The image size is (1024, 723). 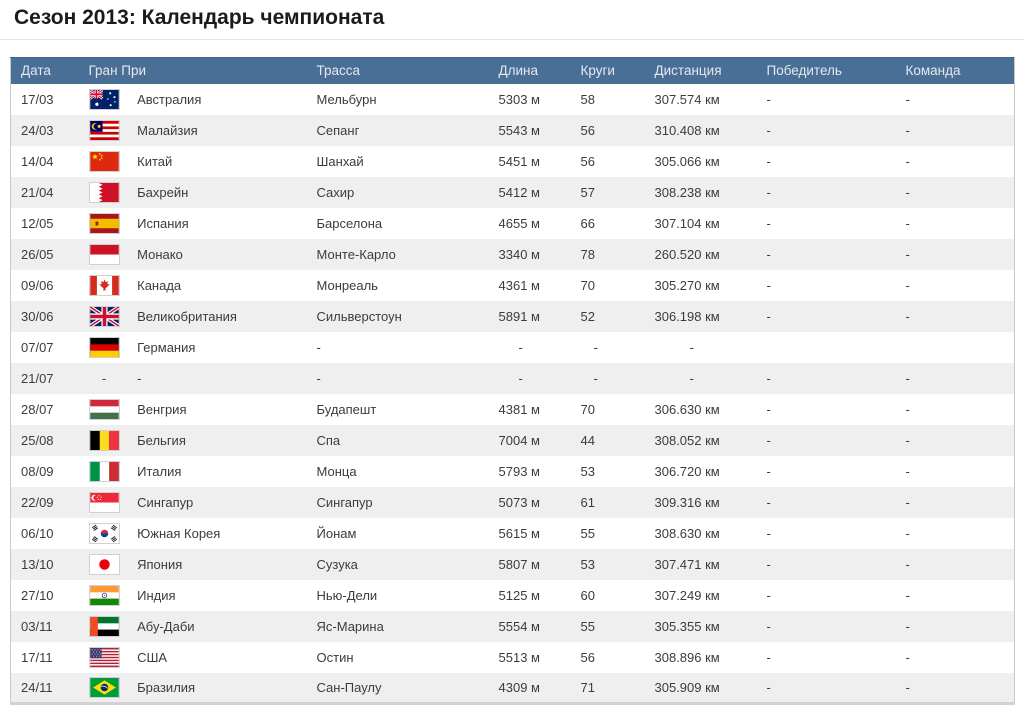 I want to click on flag-placeholder-dash: -, so click(x=104, y=379).